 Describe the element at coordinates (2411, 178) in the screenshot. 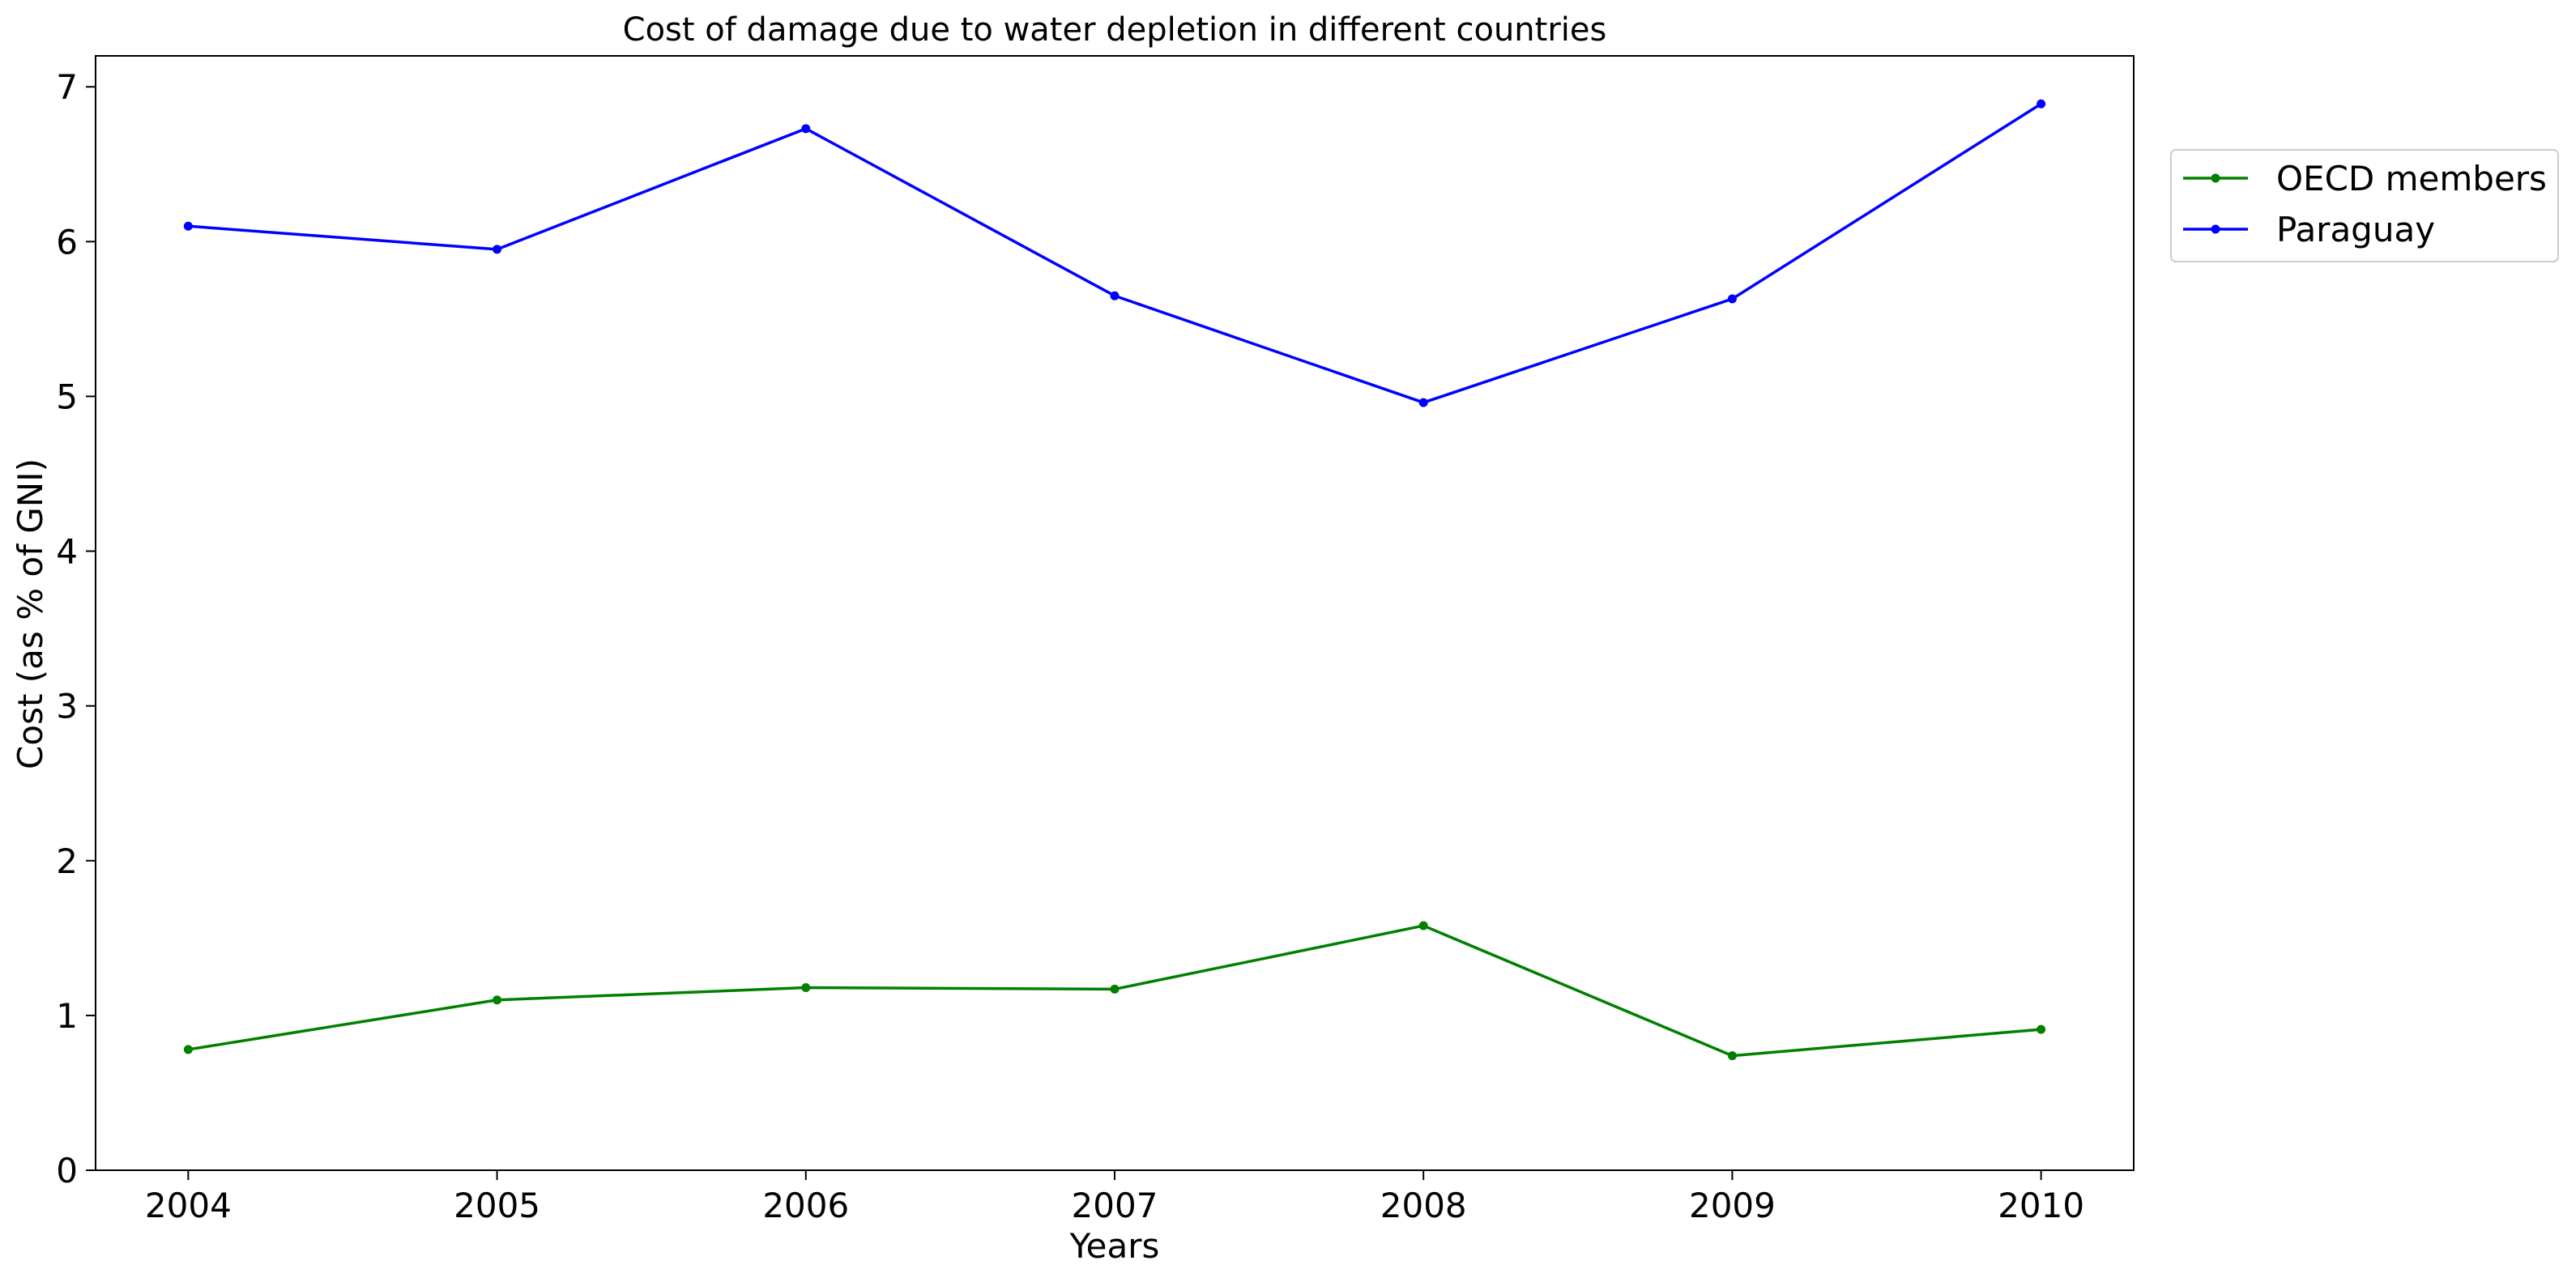

I see `legend-label-oecd-members: OECD members` at that location.